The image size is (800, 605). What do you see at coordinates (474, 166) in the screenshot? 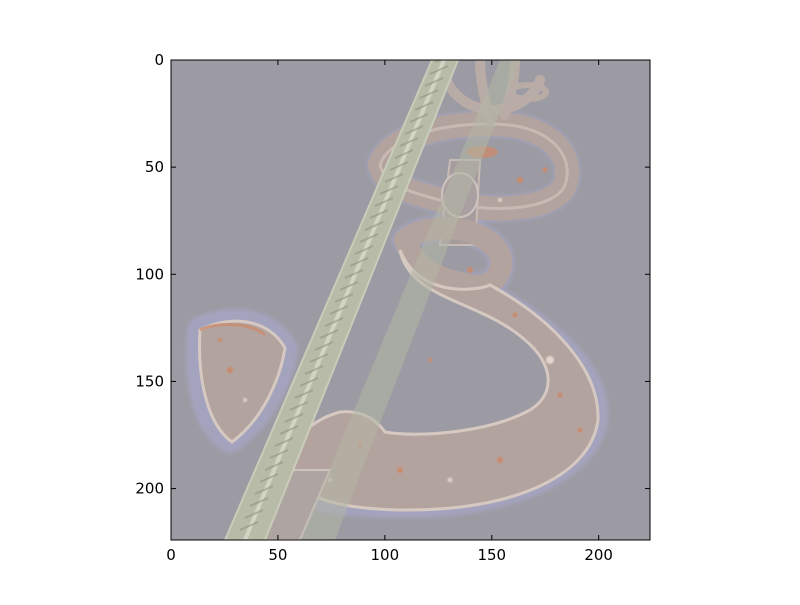
I see `upper-ring` at bounding box center [474, 166].